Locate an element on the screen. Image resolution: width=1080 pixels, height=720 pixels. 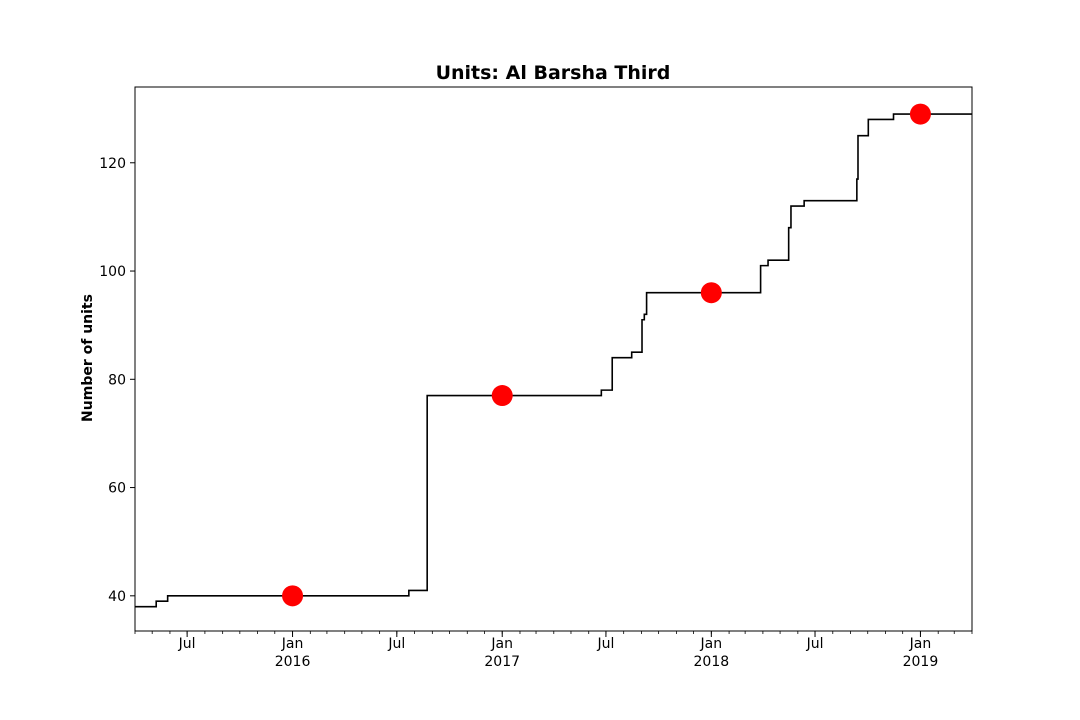
x-tick-year-label: 2017 is located at coordinates (502, 662).